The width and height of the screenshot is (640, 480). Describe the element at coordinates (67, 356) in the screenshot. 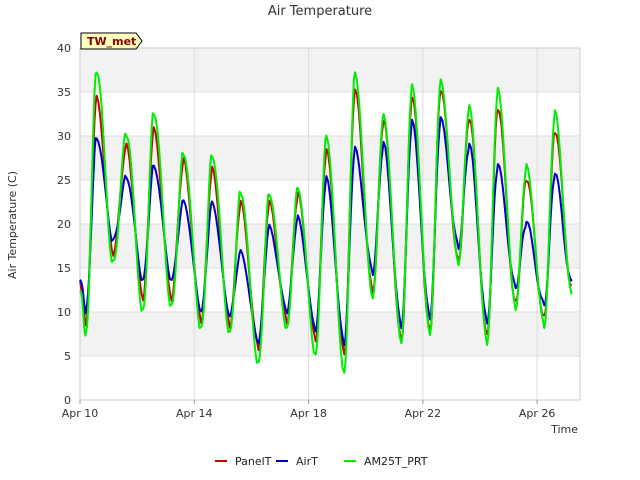

I see `y-tick-label: 5` at that location.